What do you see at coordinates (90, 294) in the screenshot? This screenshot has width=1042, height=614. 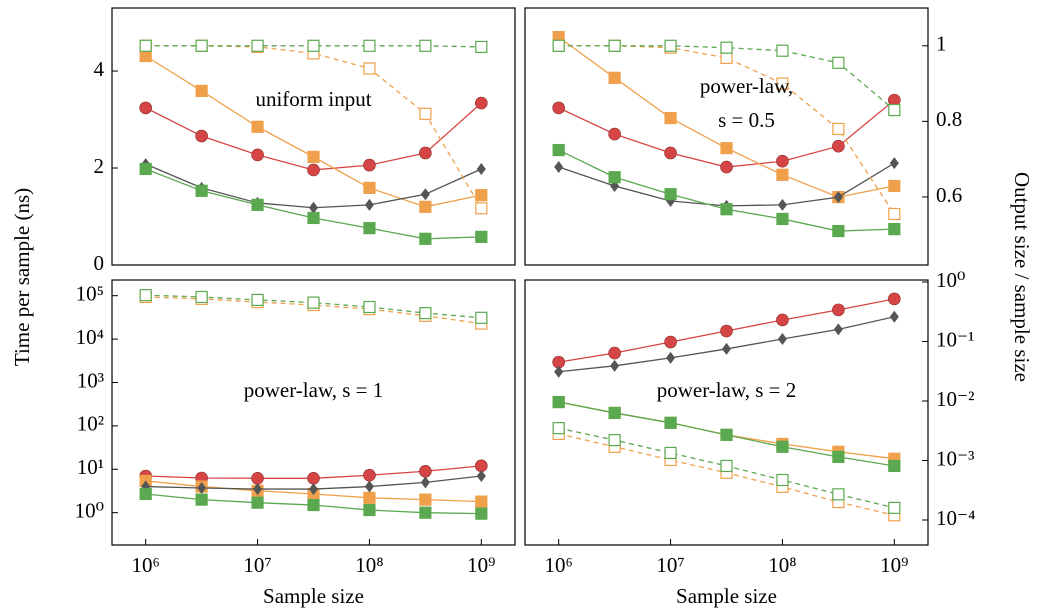 I see `y-tick-label: 10⁵` at bounding box center [90, 294].